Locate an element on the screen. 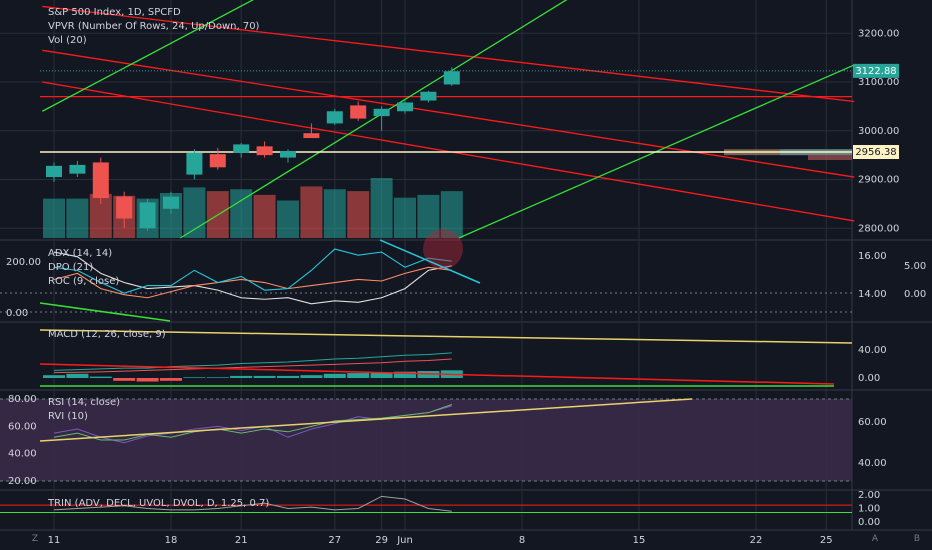 The height and width of the screenshot is (550, 932). time-axis-label: 21 is located at coordinates (241, 540).